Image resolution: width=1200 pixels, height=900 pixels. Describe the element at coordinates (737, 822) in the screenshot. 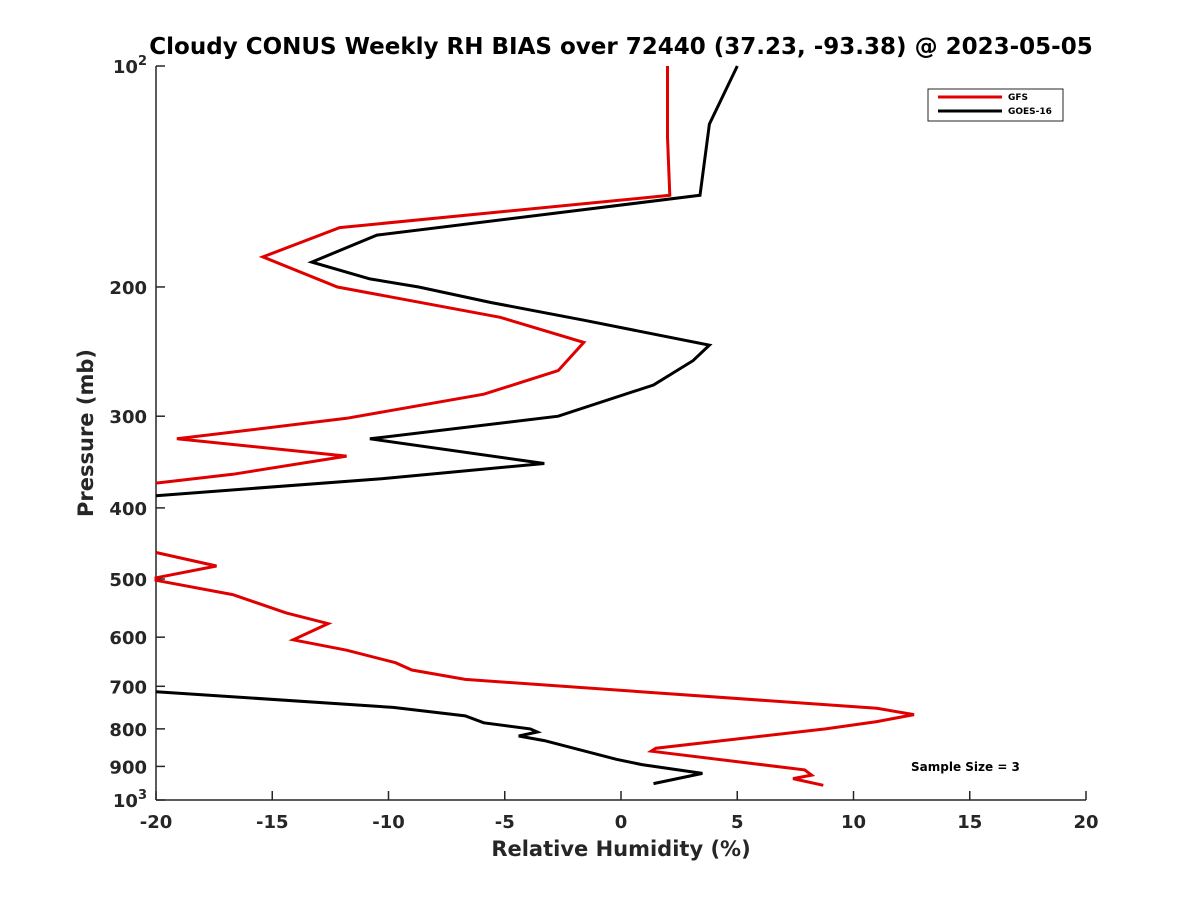

I see `x-tick-label: 5` at that location.